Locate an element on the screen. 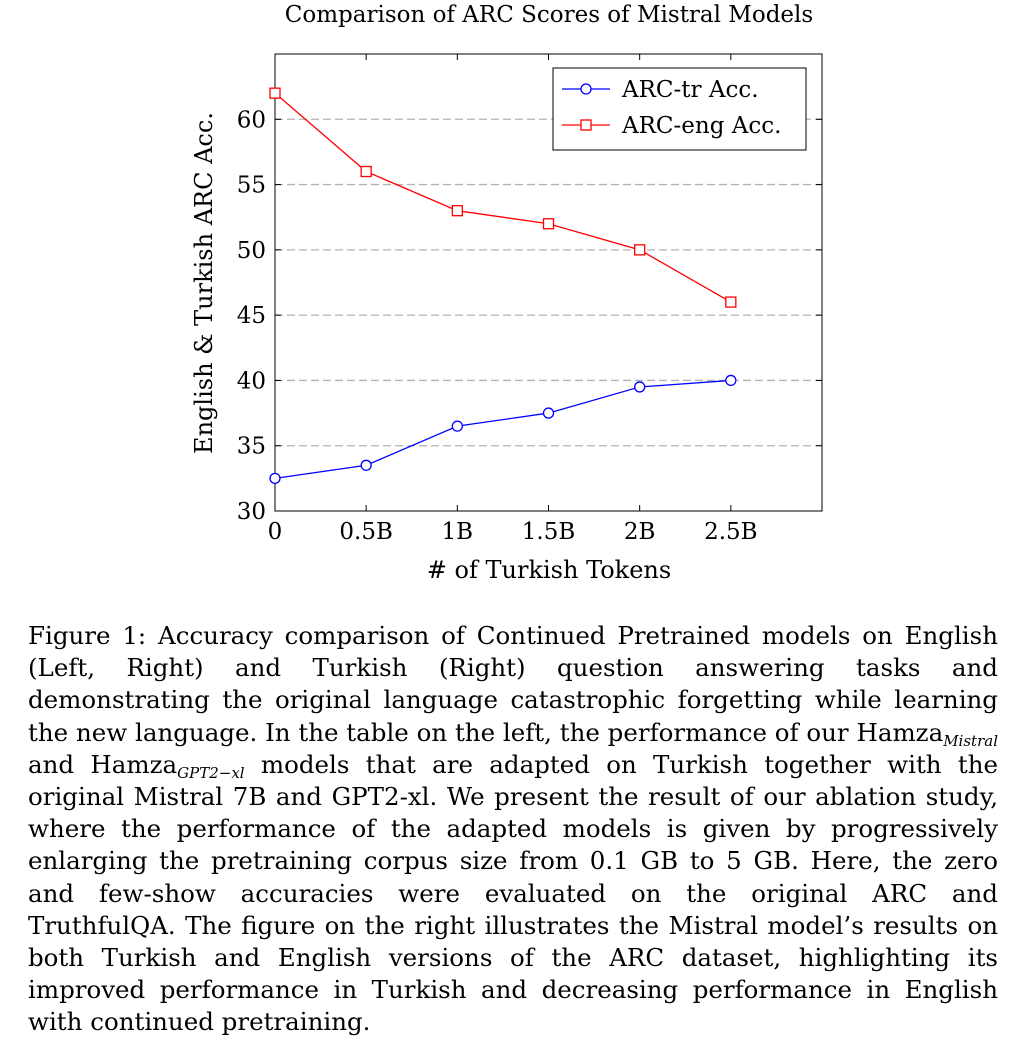  legend-box is located at coordinates (679, 109).